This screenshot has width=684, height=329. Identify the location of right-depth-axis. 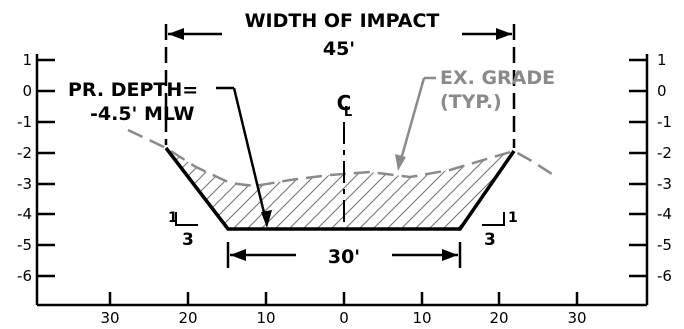
(639, 179).